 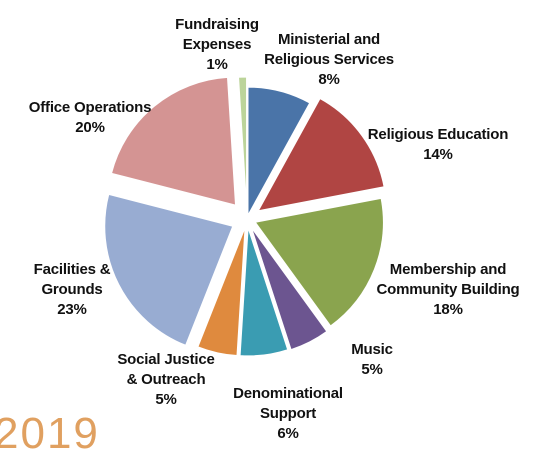 What do you see at coordinates (72, 309) in the screenshot?
I see `slice-percent: 23%` at bounding box center [72, 309].